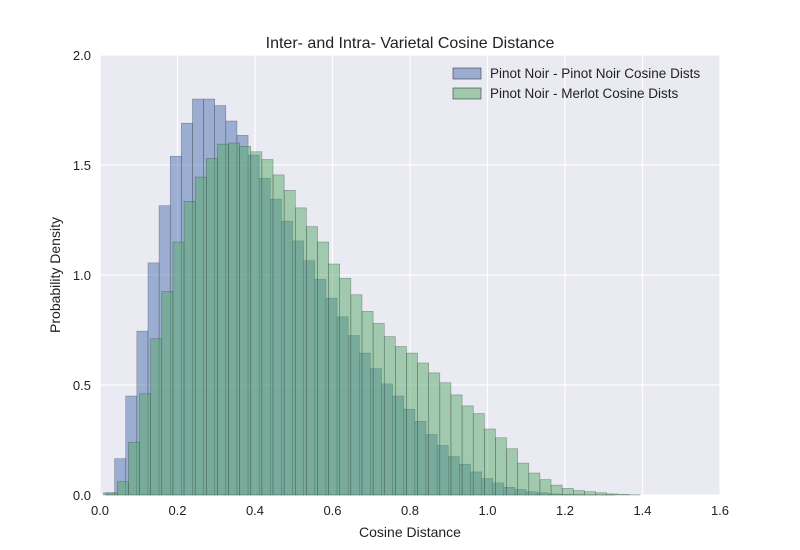 The width and height of the screenshot is (800, 550). Describe the element at coordinates (82, 165) in the screenshot. I see `y-tick-label: 1.5` at that location.